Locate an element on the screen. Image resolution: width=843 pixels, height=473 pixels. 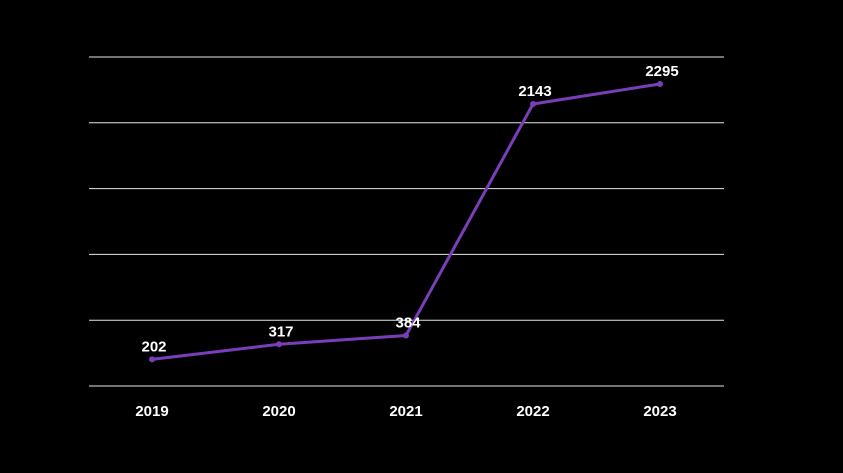
x-axis-ticks: 2019 2020 2021 2022 2023 is located at coordinates (405, 411).